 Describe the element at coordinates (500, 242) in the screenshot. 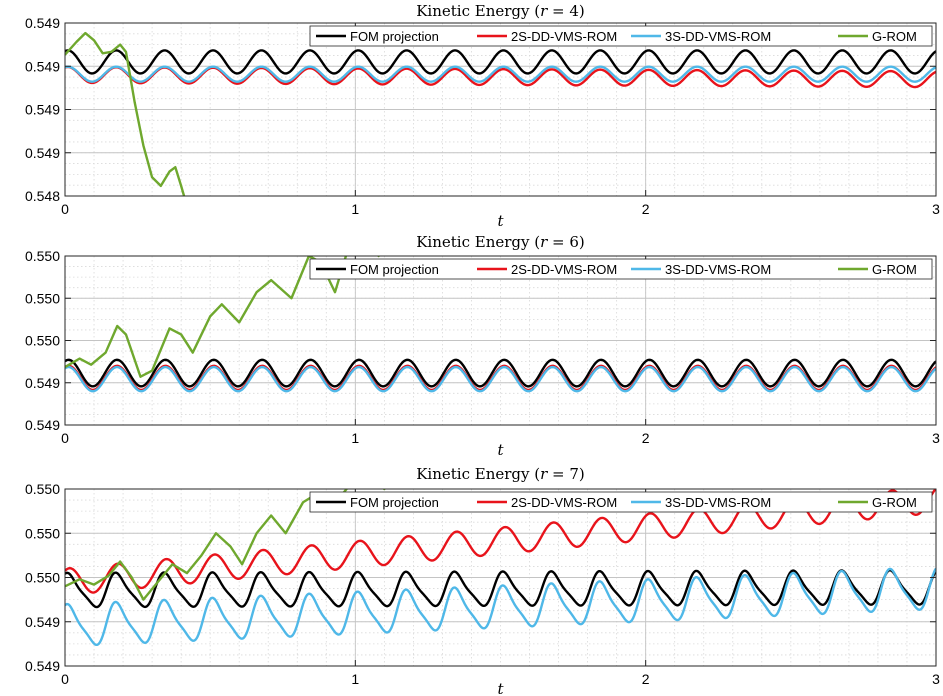

I see `chart-title: Kinetic Energy (r = 6)` at that location.